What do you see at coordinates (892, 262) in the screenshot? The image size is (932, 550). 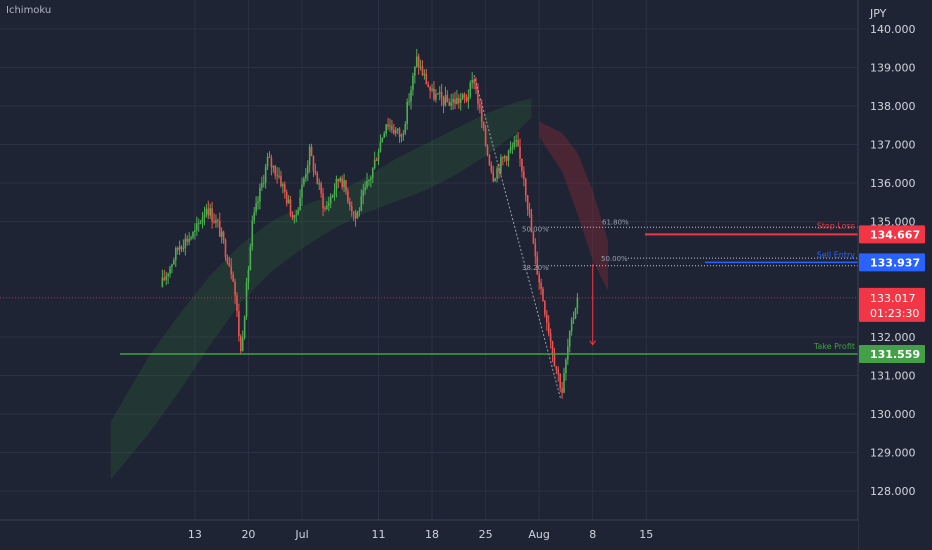 I see `sell-entry-tag` at bounding box center [892, 262].